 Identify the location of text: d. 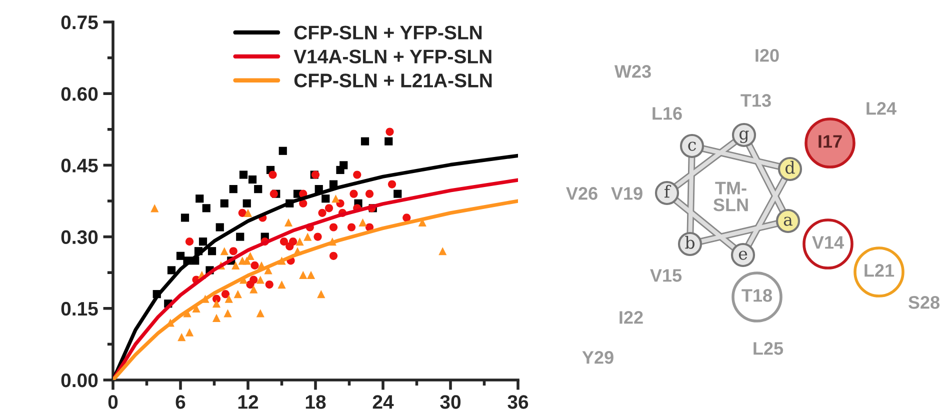
(790, 167).